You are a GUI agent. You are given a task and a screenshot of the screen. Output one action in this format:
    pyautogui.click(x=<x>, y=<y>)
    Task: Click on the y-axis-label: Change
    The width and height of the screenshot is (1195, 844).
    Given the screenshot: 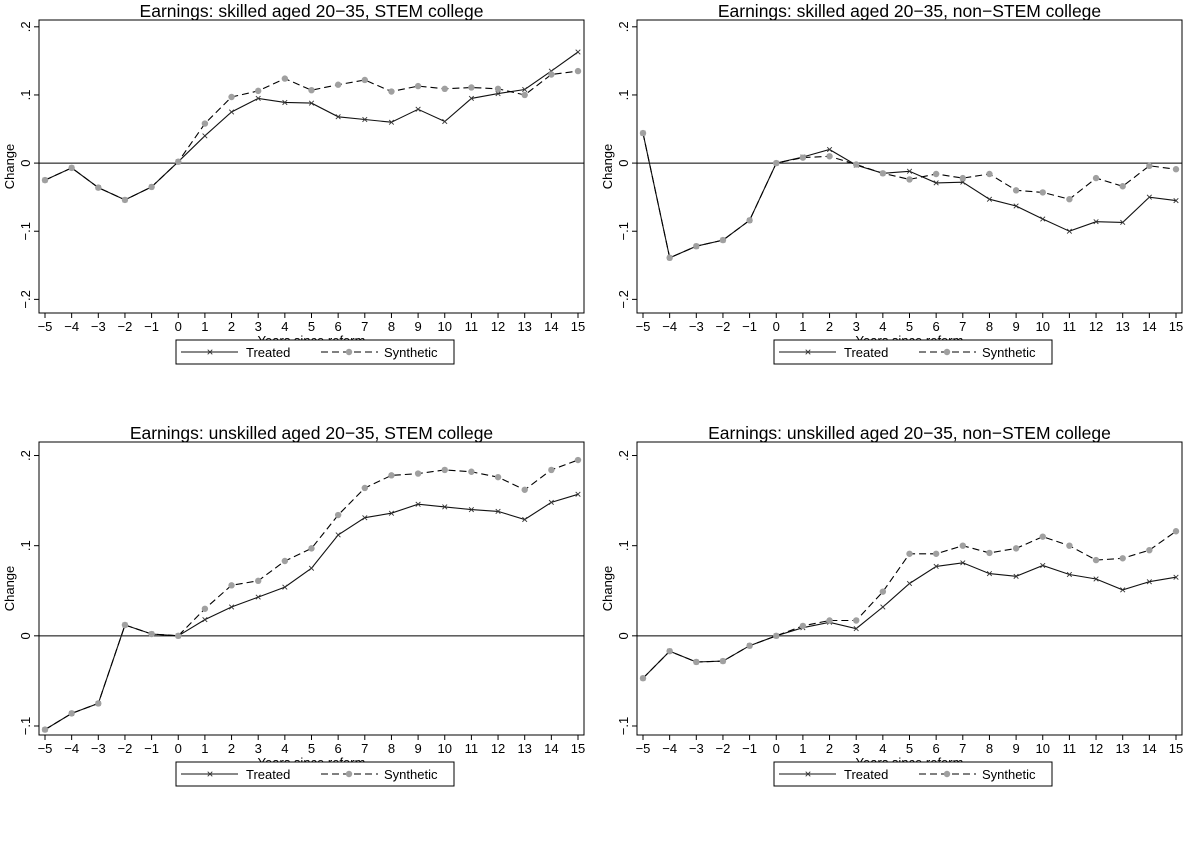 What is the action you would take?
    pyautogui.click(x=9, y=589)
    